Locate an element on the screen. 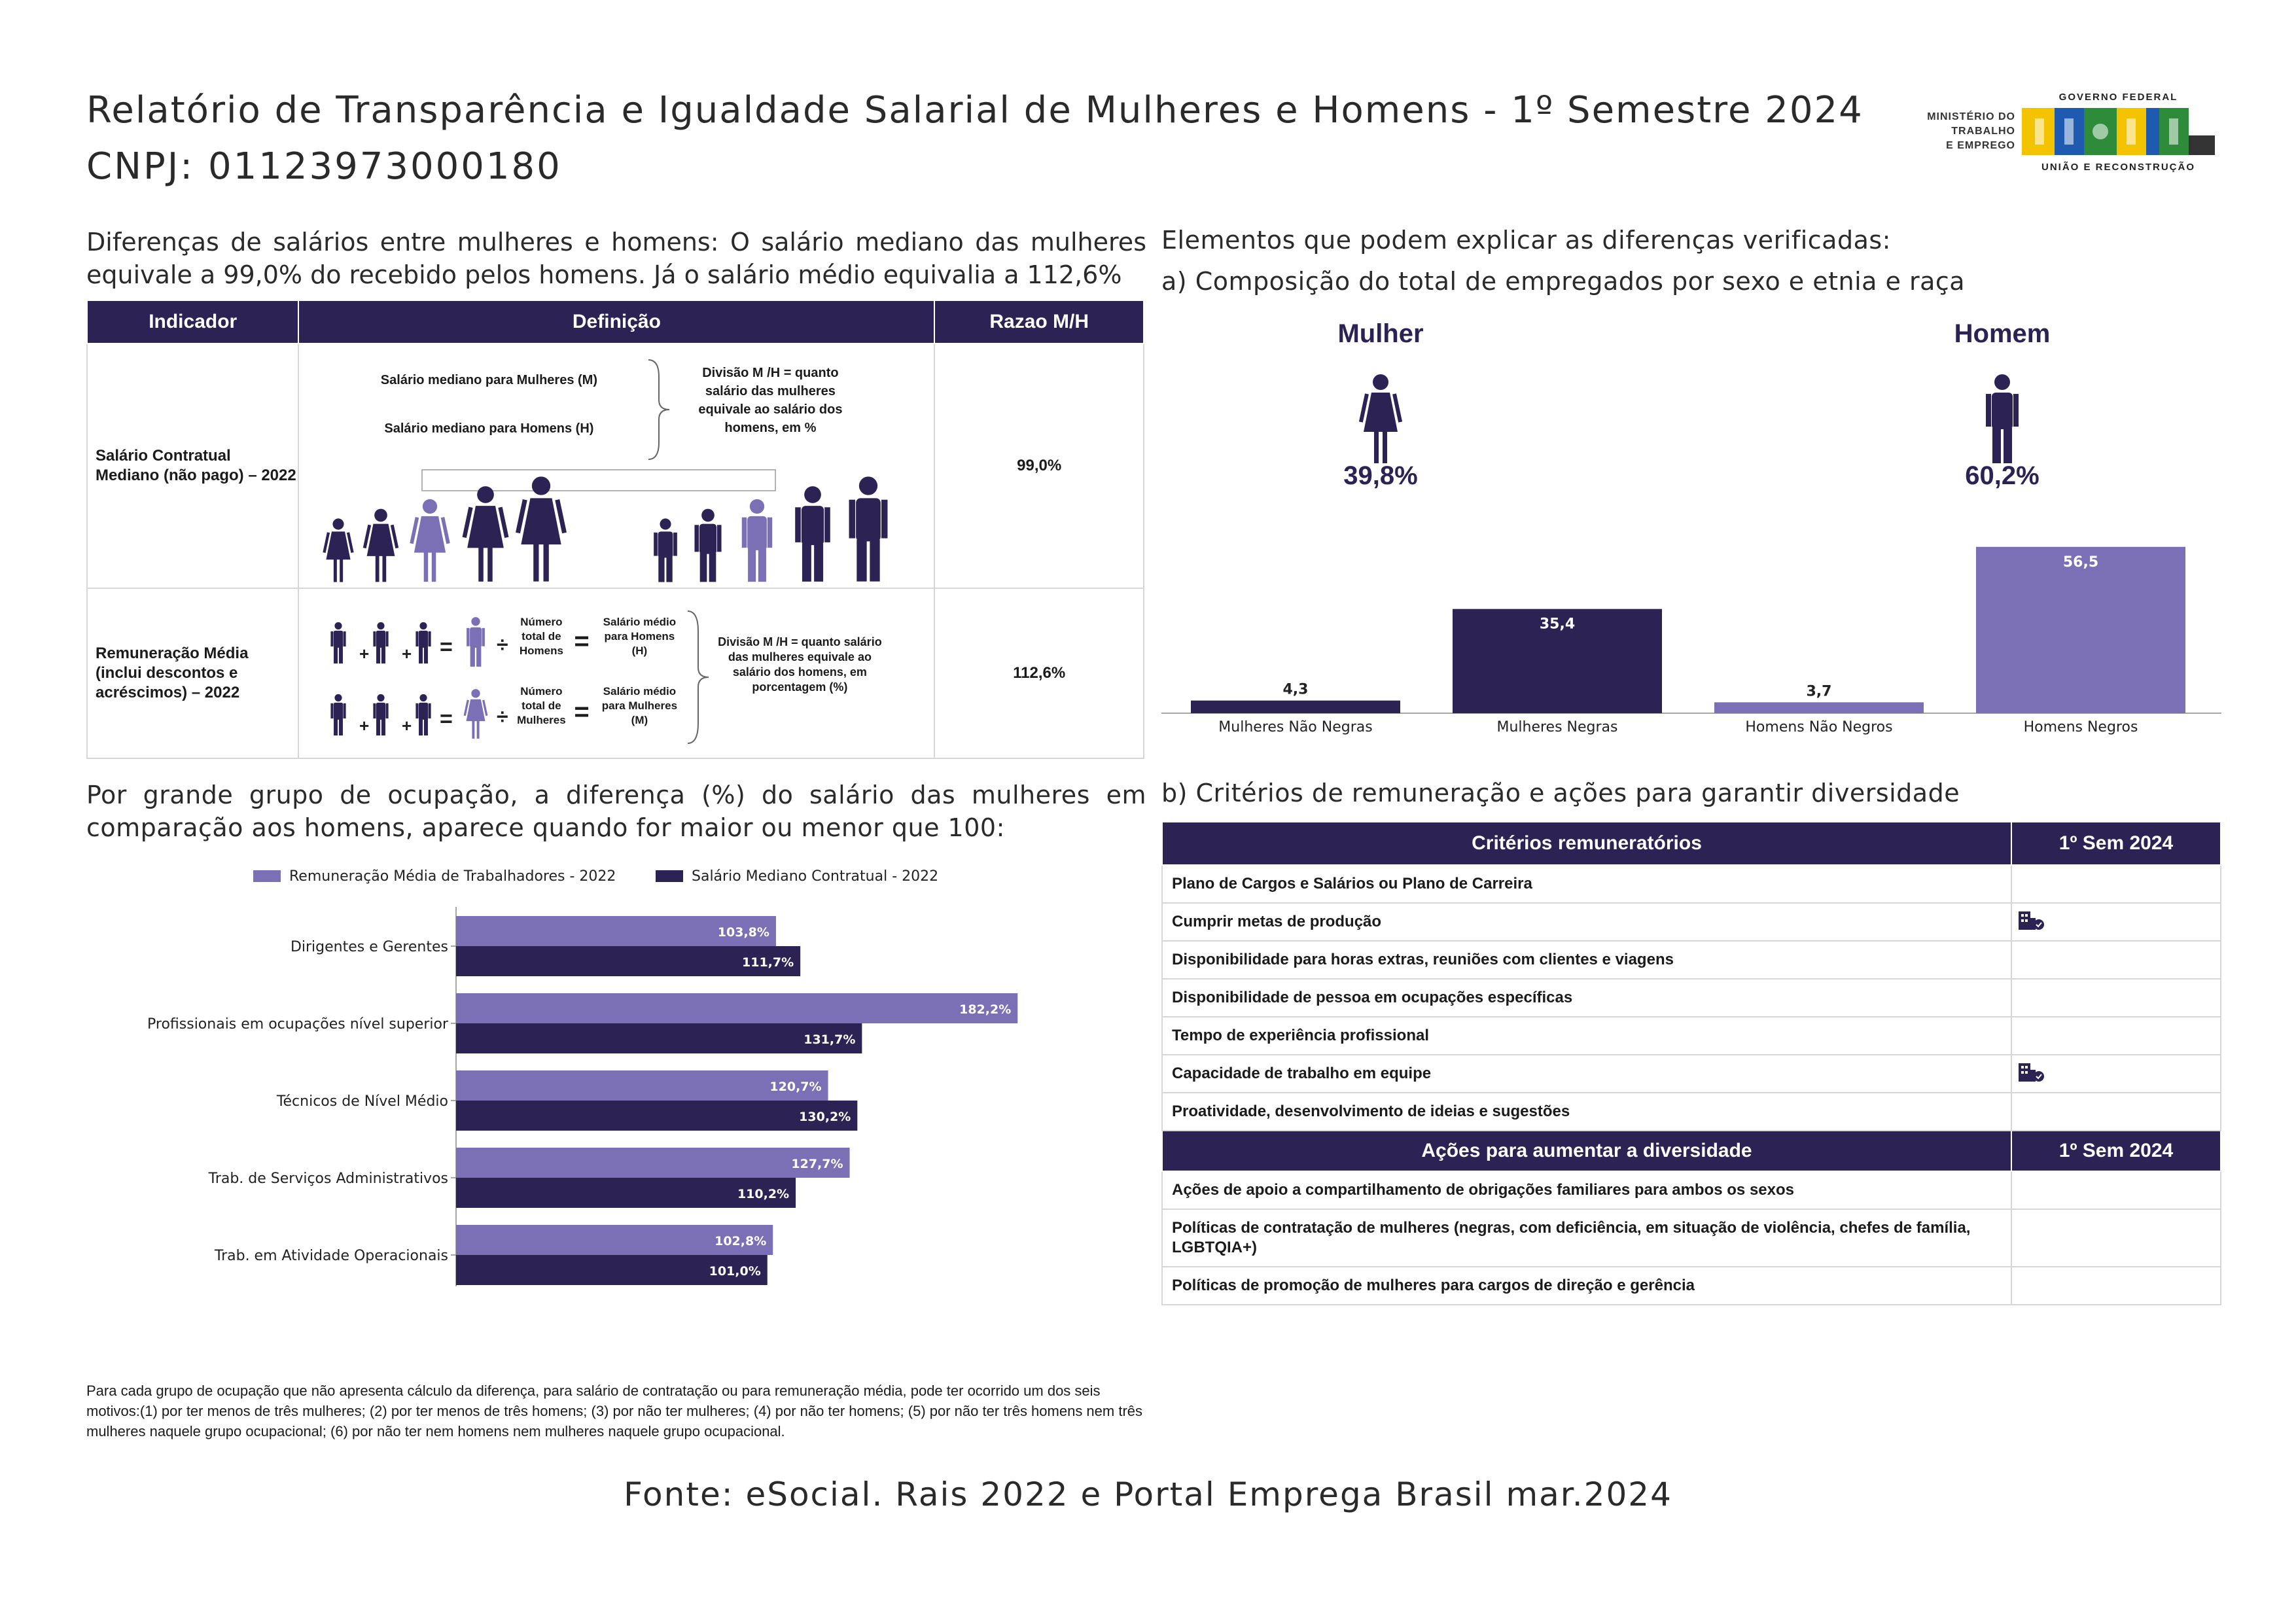 The image size is (2296, 1624). plus-icon: + is located at coordinates (364, 653).